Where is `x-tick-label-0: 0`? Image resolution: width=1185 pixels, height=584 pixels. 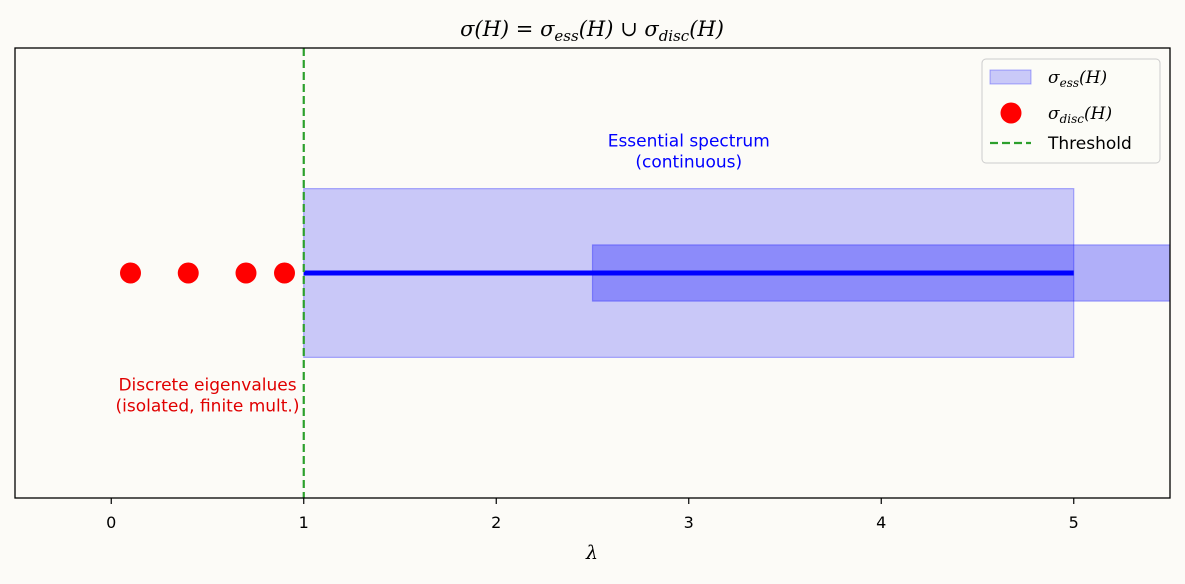
x-tick-label-0: 0 is located at coordinates (111, 522).